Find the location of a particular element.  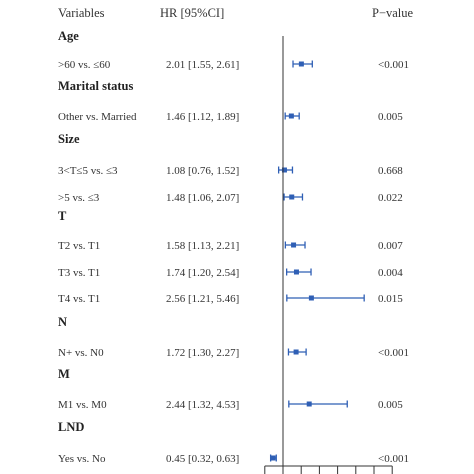

row-label: M1 vs. M0 is located at coordinates (82, 405).